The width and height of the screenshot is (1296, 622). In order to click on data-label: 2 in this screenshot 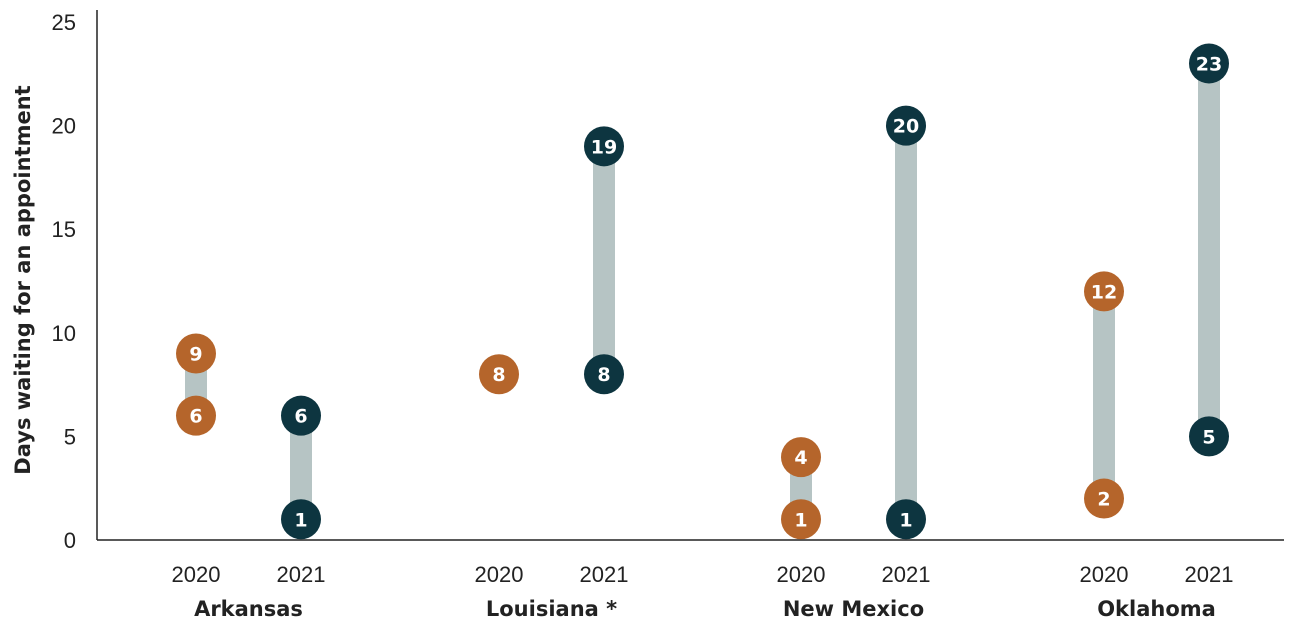, I will do `click(1103, 500)`.